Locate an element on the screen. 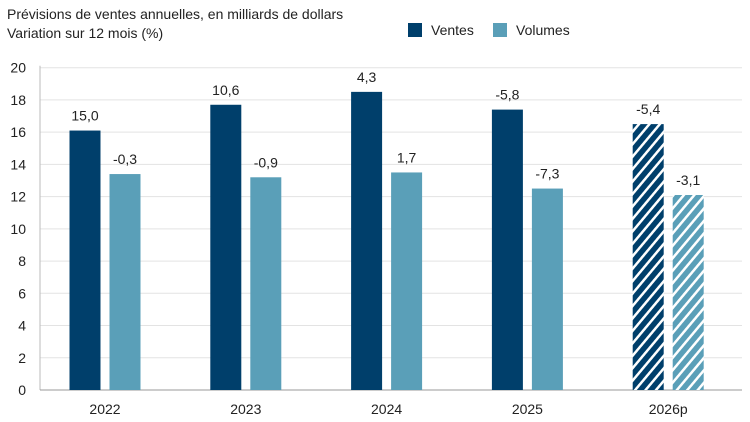  bar-ventes-2023 is located at coordinates (226, 247).